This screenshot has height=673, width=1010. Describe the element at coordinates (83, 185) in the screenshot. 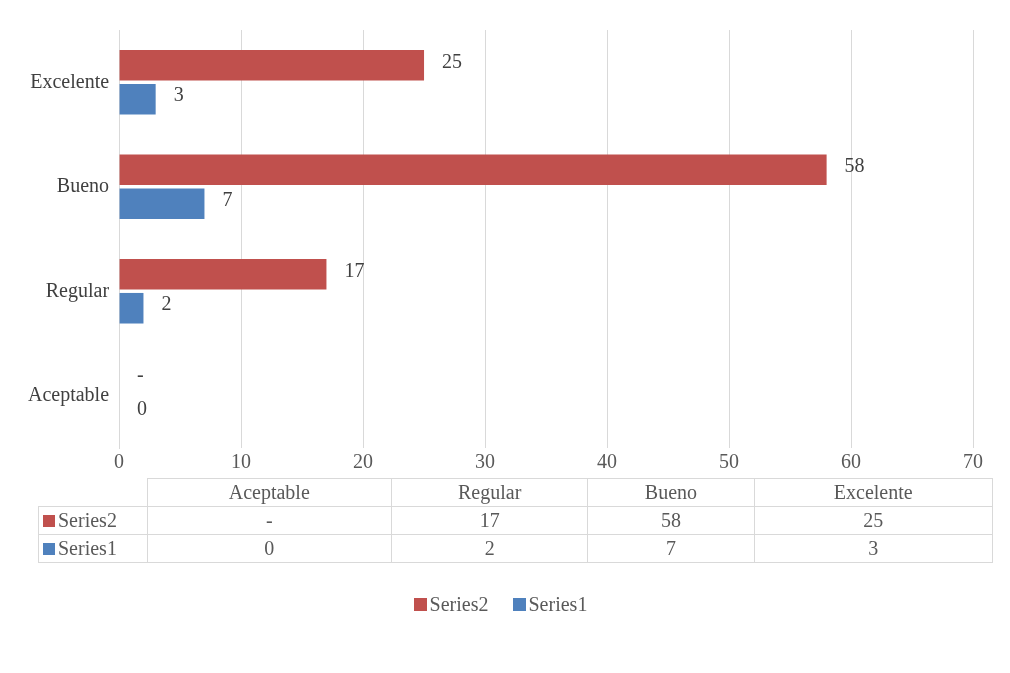

I see `y-tick-label: Bueno` at that location.